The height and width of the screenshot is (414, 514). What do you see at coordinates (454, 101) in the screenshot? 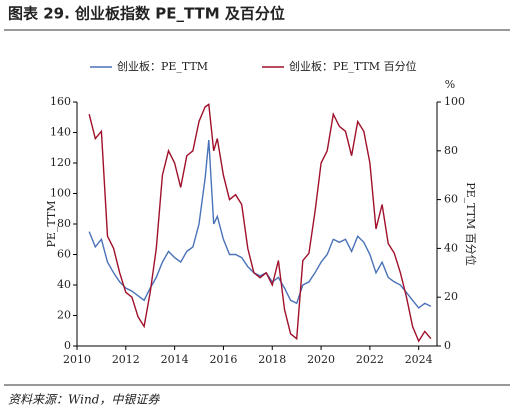
I see `y2-tick-label: 100` at bounding box center [454, 101].